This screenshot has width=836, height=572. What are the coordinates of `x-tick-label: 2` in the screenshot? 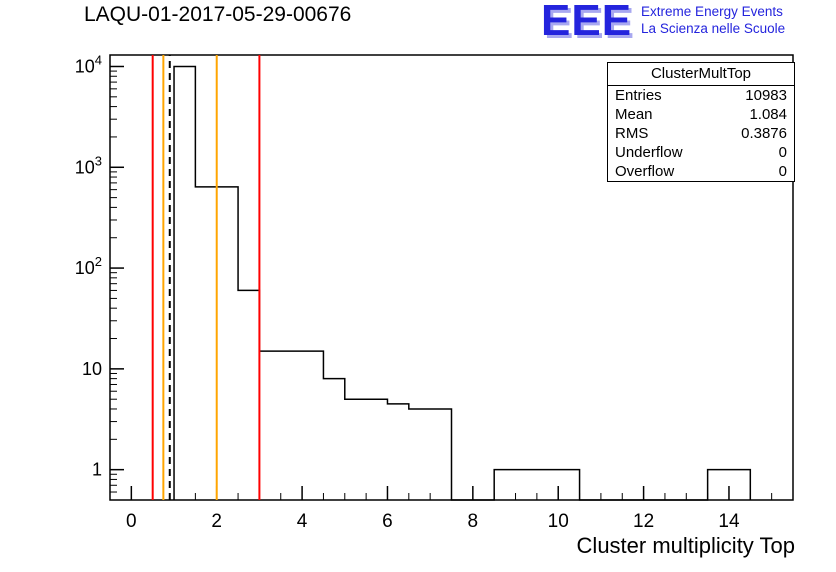 It's located at (216, 521).